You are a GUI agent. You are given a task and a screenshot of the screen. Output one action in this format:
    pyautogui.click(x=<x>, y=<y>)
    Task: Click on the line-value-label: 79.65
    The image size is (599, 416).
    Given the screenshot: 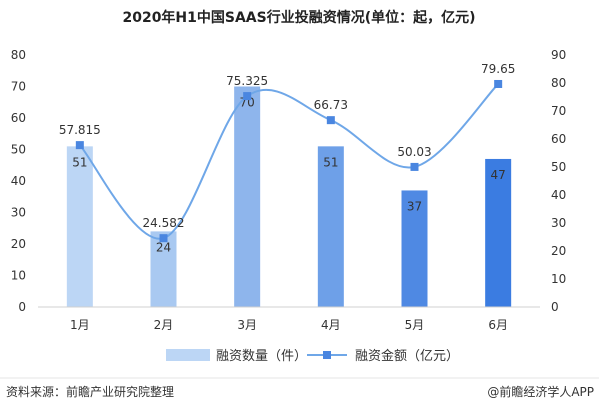 What is the action you would take?
    pyautogui.click(x=498, y=69)
    